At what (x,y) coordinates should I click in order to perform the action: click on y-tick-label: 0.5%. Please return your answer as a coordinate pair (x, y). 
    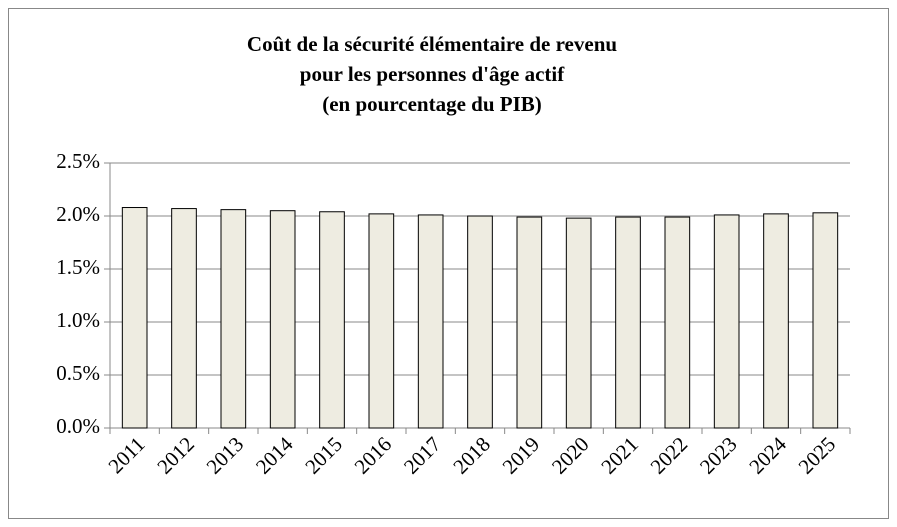
    Looking at the image, I should click on (78, 373).